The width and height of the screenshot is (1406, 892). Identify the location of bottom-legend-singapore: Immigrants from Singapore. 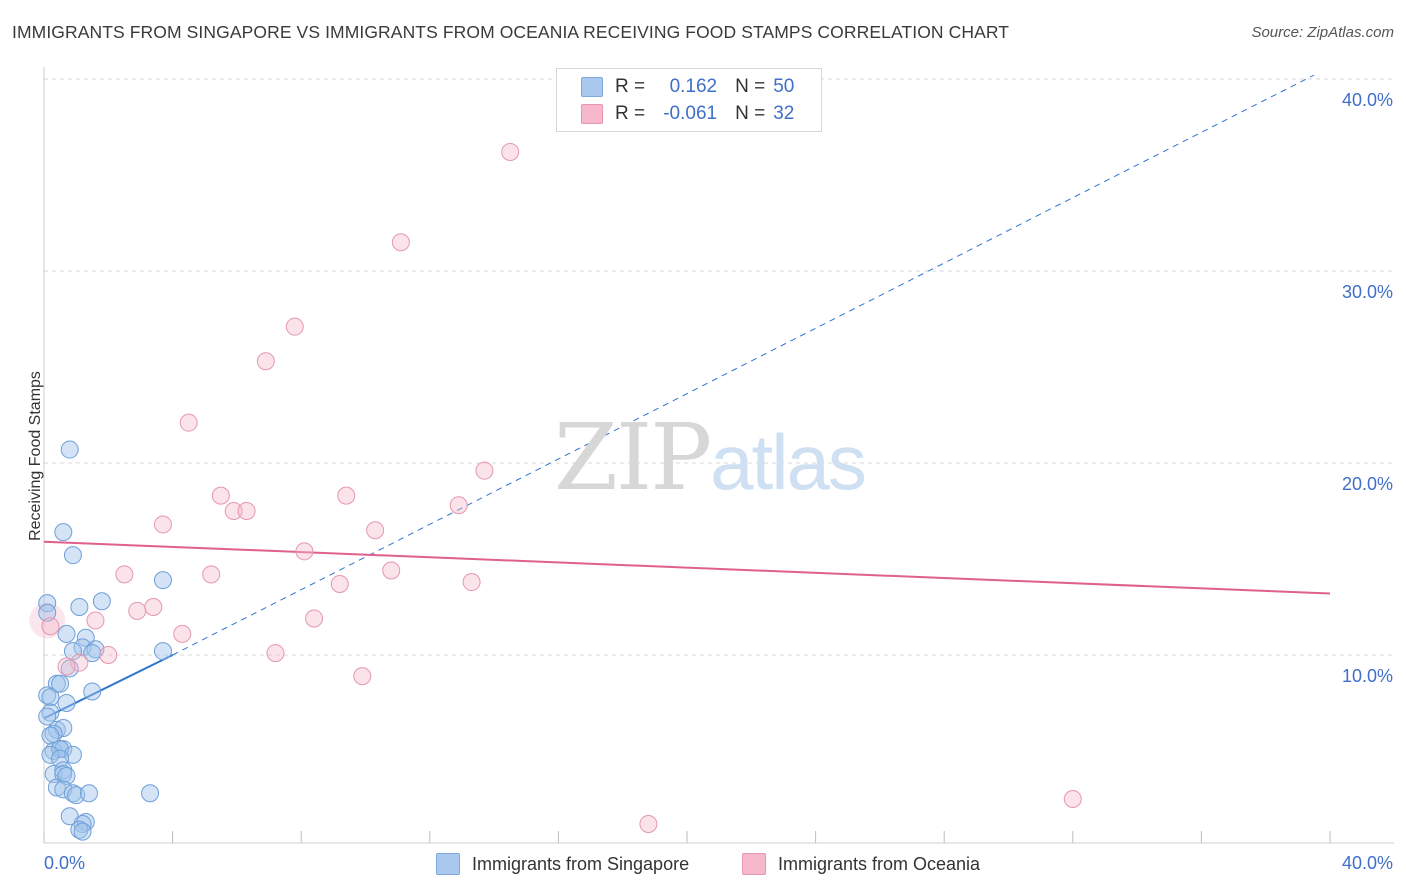
(562, 864).